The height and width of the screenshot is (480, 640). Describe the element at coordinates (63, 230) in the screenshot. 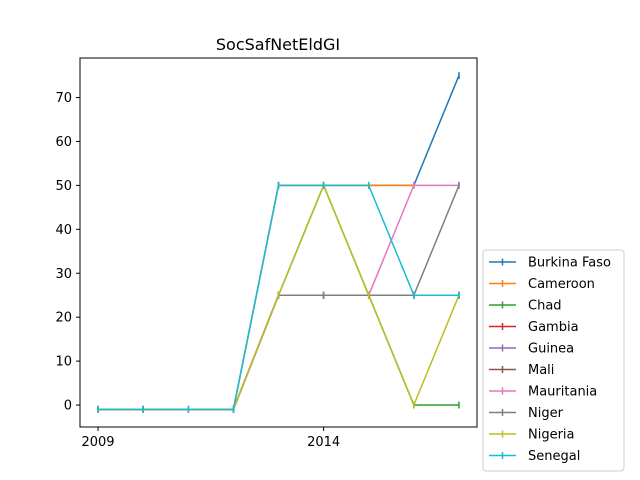

I see `y-tick-label-4: 40` at that location.